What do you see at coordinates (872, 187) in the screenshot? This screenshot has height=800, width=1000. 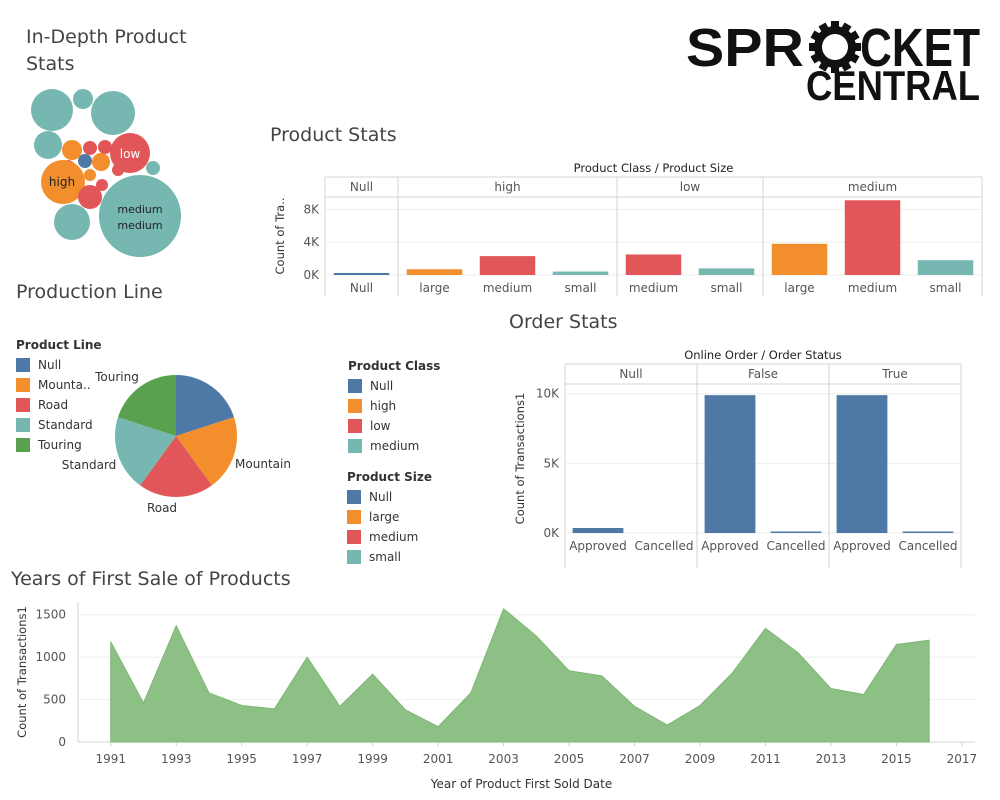 I see `group-label: medium` at bounding box center [872, 187].